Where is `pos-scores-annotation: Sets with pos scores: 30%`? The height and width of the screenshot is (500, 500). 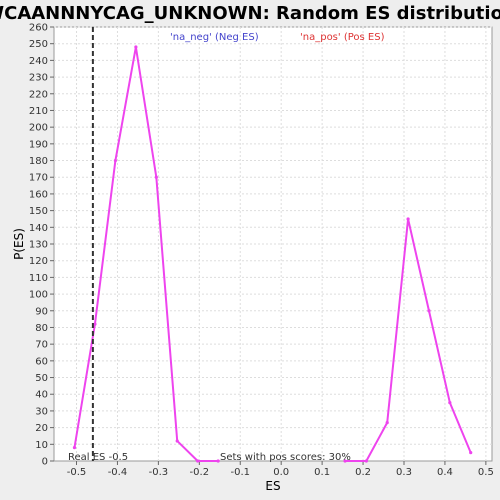 pos-scores-annotation: Sets with pos scores: 30% is located at coordinates (285, 457).